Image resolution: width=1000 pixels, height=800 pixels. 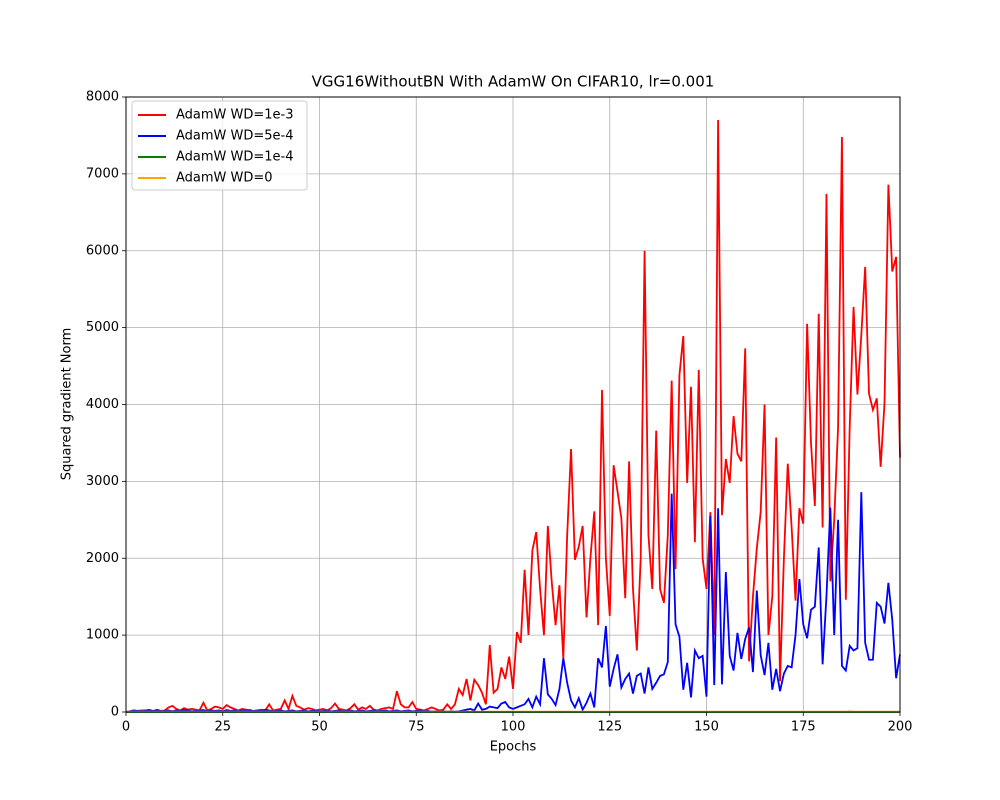 What do you see at coordinates (513, 747) in the screenshot?
I see `x-axis-label: Epochs` at bounding box center [513, 747].